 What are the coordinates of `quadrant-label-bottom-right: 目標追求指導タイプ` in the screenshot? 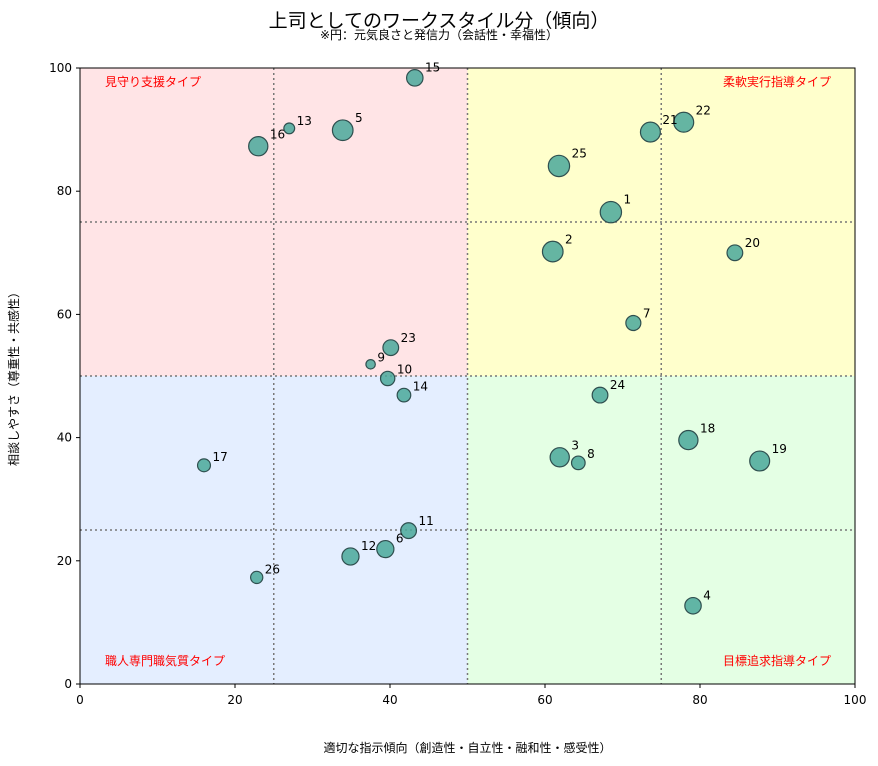 It's located at (777, 660).